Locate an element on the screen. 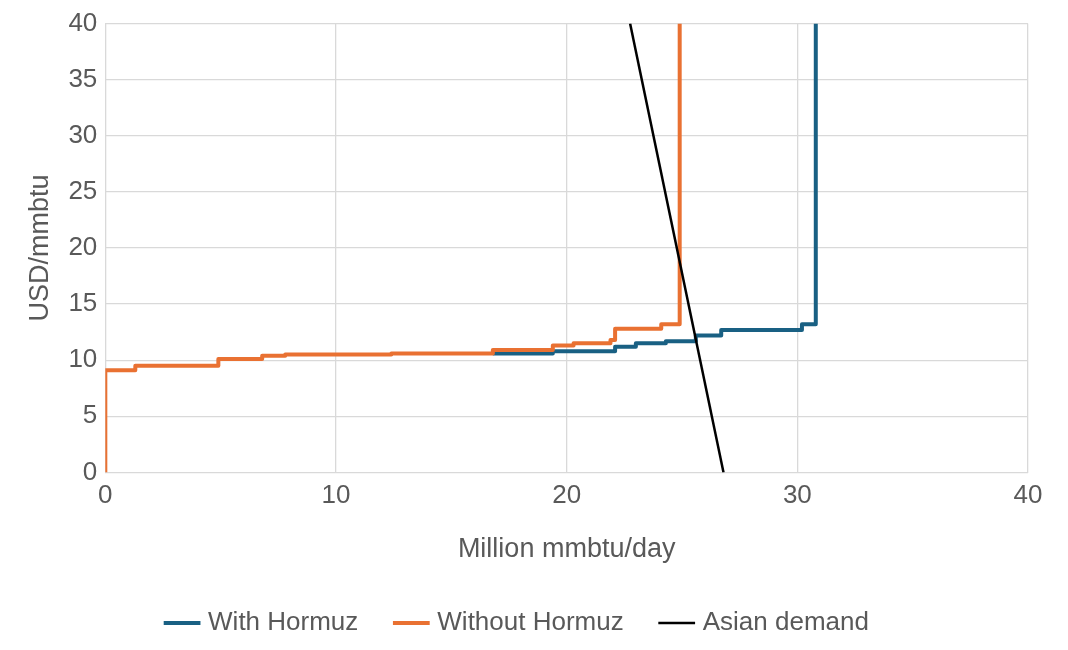 The height and width of the screenshot is (650, 1068). legend-label: With Hormuz is located at coordinates (283, 621).